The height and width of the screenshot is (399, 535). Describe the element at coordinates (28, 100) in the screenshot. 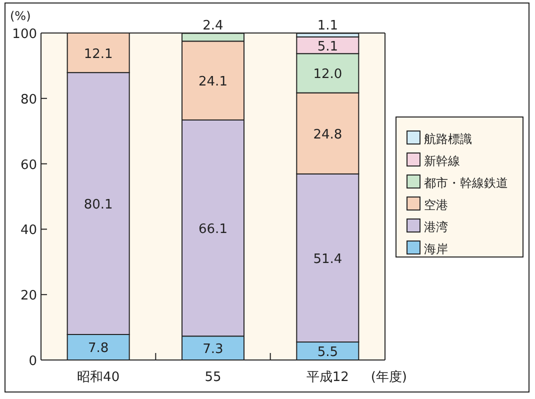

I see `y-tick-label: 80` at that location.